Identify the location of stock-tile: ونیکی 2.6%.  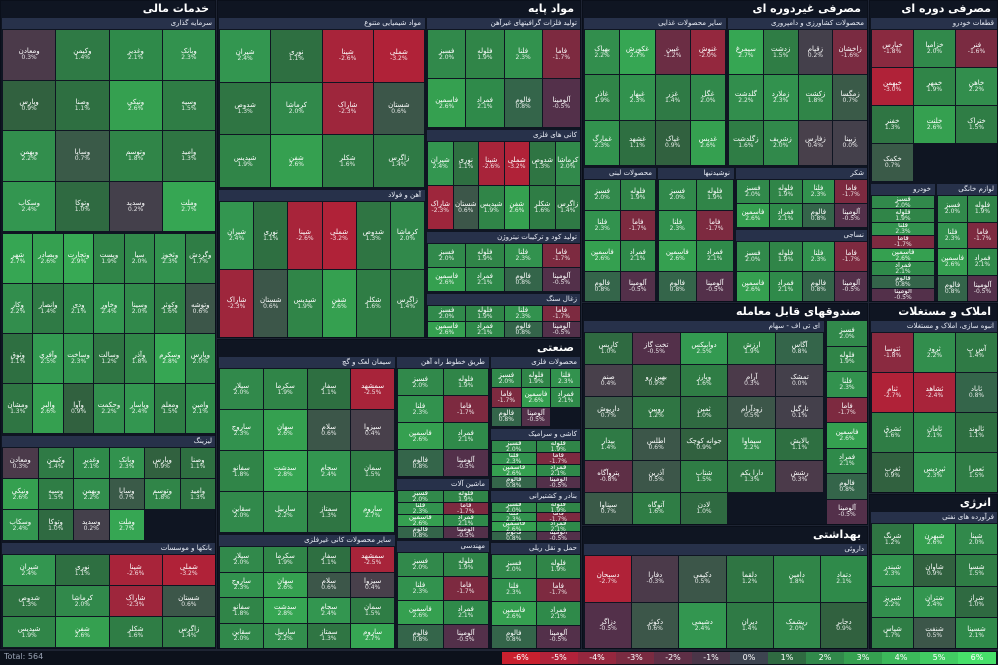
(135, 105).